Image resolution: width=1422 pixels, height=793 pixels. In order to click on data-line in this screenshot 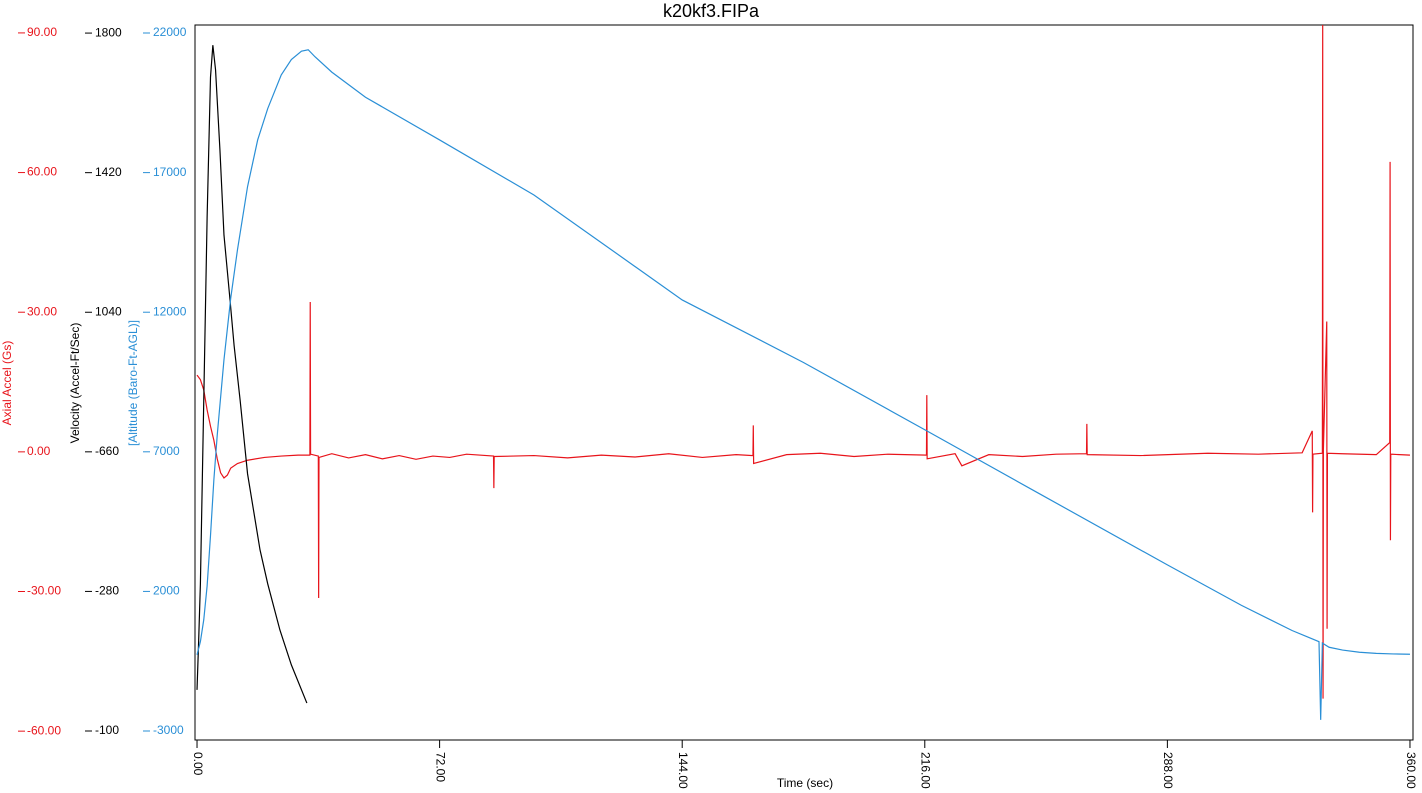, I will do `click(252, 374)`.